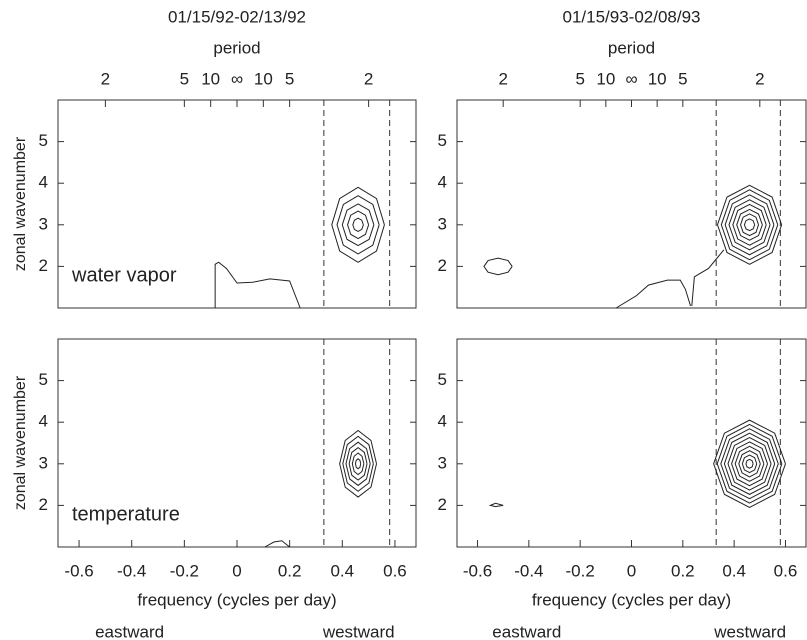 Image resolution: width=807 pixels, height=640 pixels. What do you see at coordinates (237, 16) in the screenshot?
I see `panel-title: 01/15/92-02/13/92` at bounding box center [237, 16].